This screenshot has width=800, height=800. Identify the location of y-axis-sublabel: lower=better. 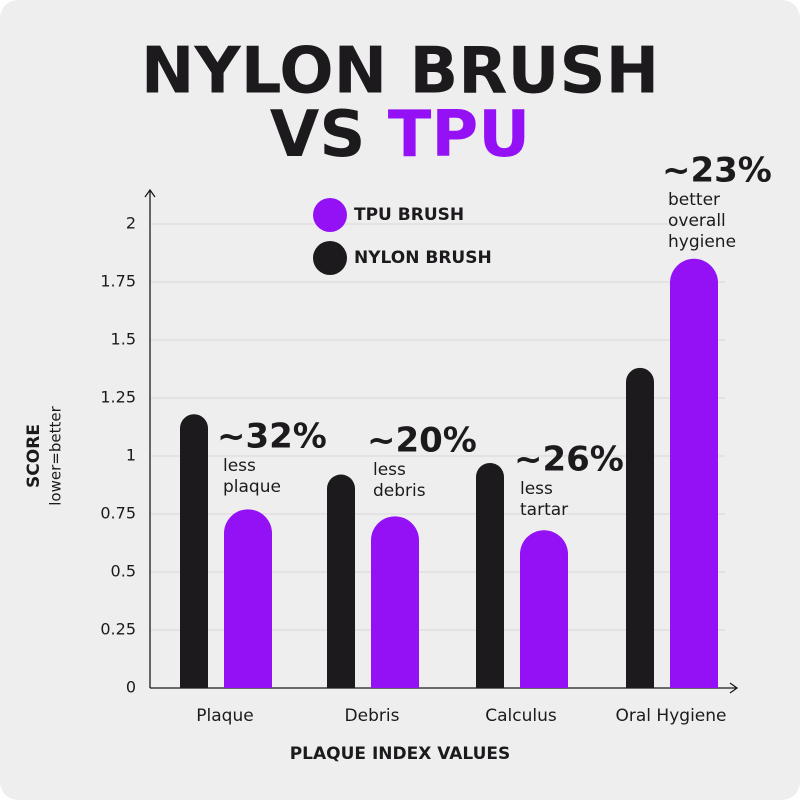
(56, 455).